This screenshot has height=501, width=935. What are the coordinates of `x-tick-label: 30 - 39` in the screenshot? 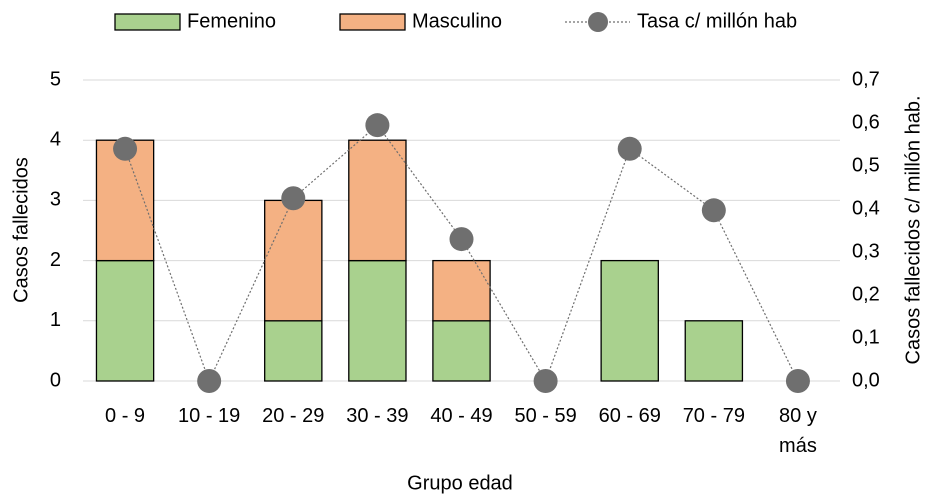 It's located at (377, 416).